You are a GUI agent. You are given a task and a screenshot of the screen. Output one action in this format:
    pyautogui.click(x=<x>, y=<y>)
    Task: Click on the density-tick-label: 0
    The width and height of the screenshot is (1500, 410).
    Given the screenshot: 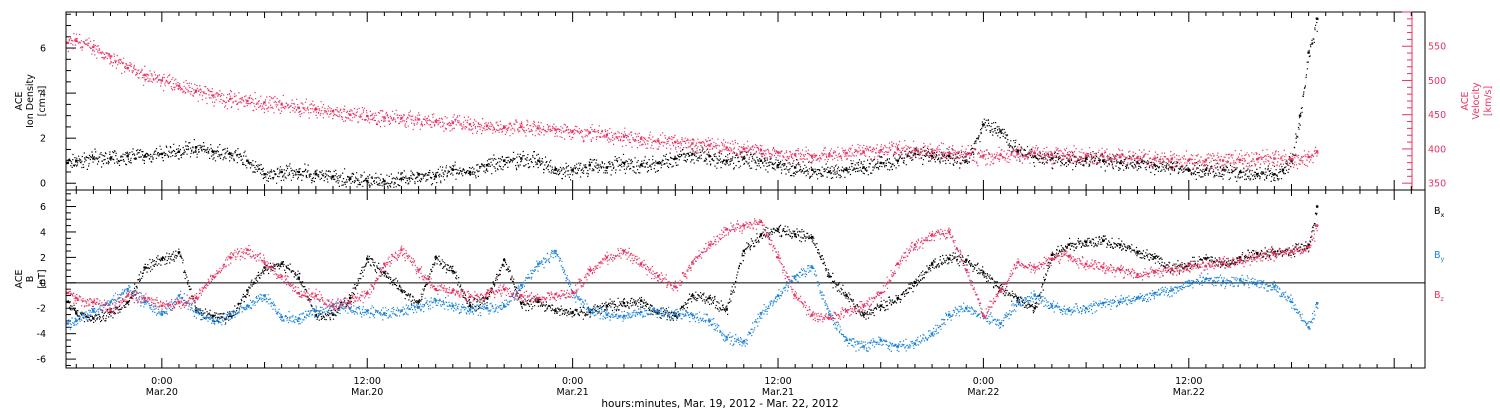 What is the action you would take?
    pyautogui.click(x=43, y=184)
    